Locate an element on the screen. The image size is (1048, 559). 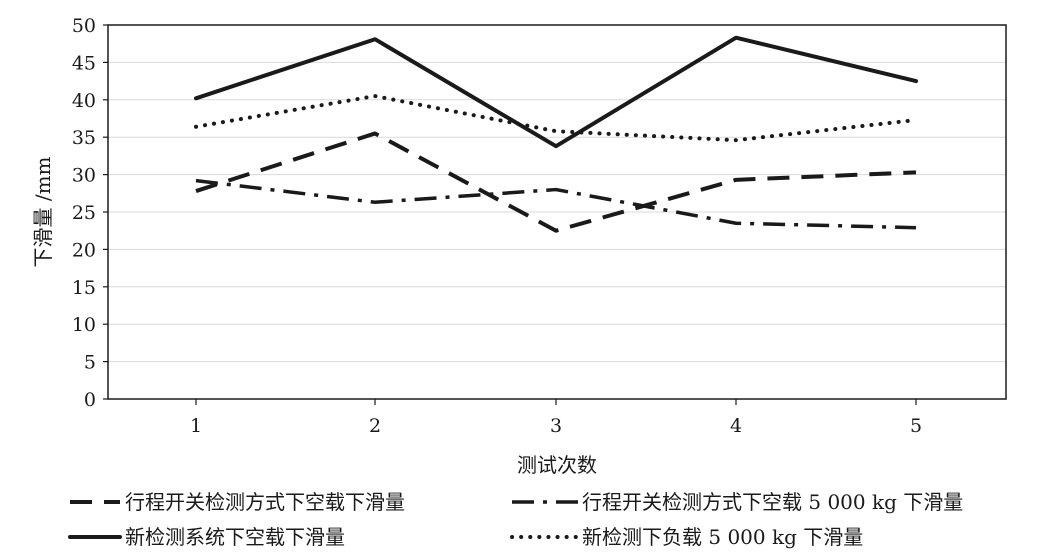
x-tick-label: 5 is located at coordinates (916, 426).